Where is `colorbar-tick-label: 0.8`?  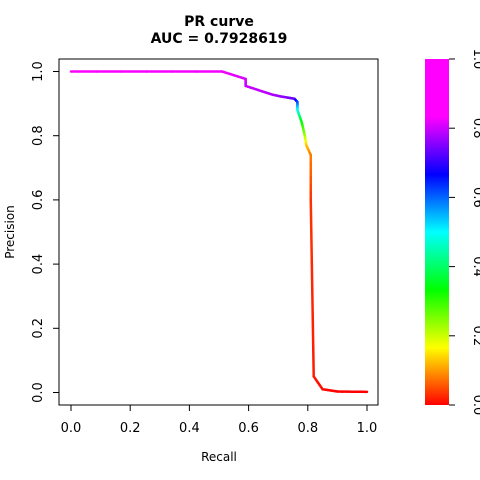 colorbar-tick-label: 0.8 is located at coordinates (475, 128).